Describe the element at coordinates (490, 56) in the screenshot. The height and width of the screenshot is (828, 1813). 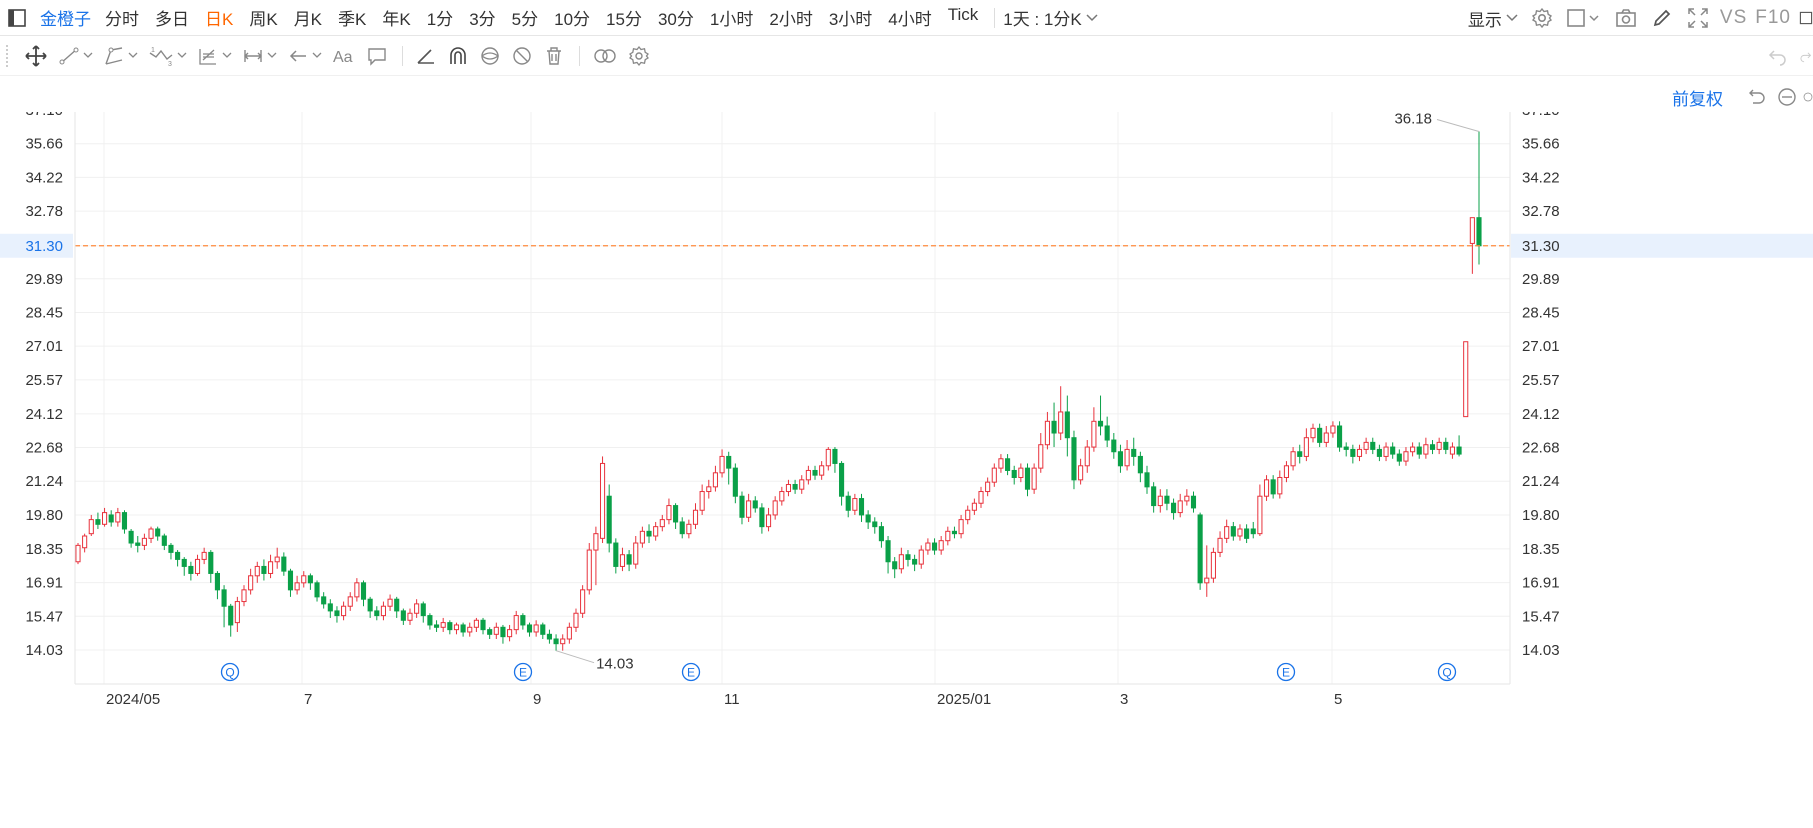
I see `eye-icon` at that location.